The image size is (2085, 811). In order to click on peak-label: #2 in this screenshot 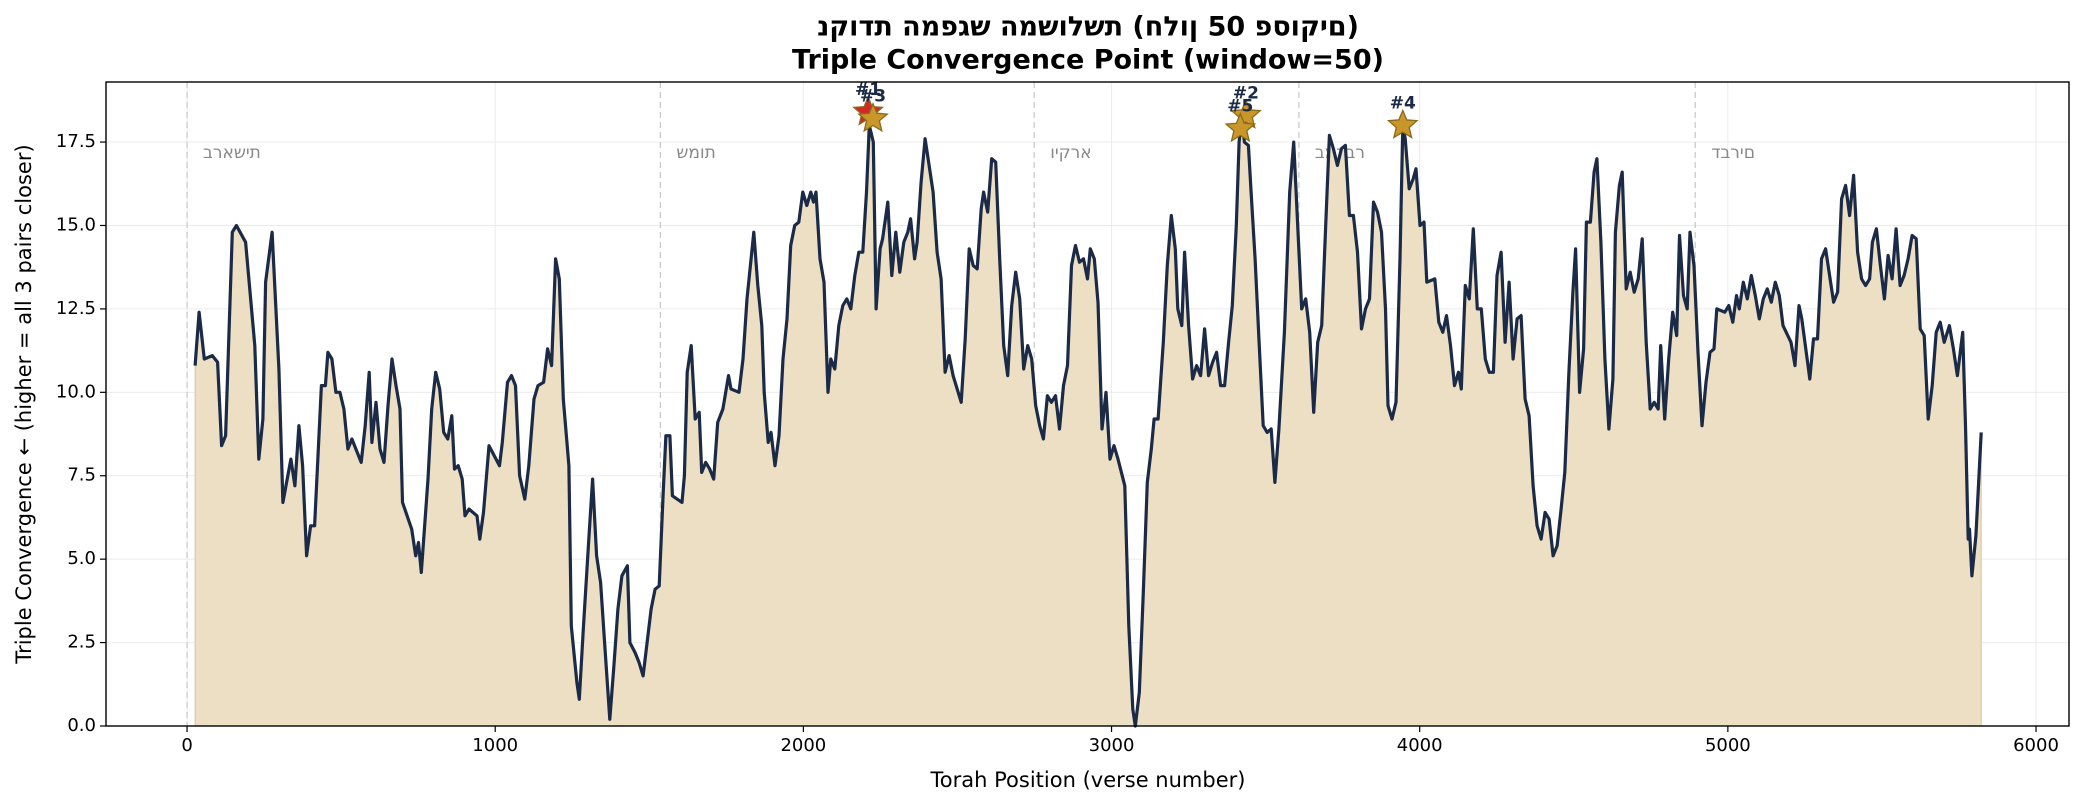, I will do `click(1246, 93)`.